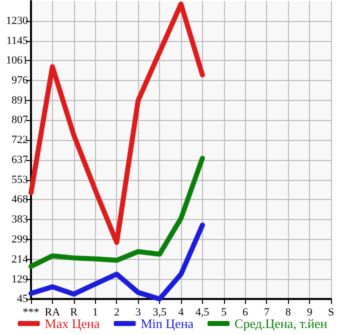  Describe the element at coordinates (159, 312) in the screenshot. I see `x-tick-label: 3,5` at that location.